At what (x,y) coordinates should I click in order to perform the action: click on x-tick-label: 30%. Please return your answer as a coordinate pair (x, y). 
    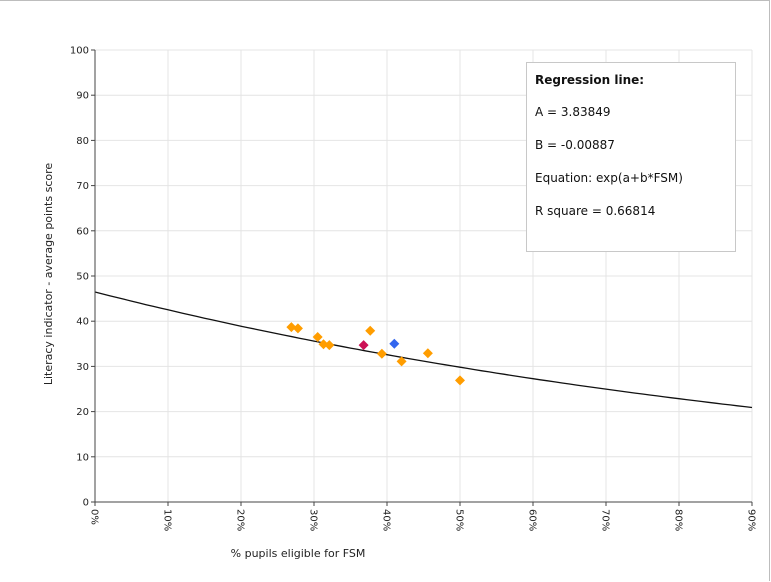
    Looking at the image, I should click on (313, 520).